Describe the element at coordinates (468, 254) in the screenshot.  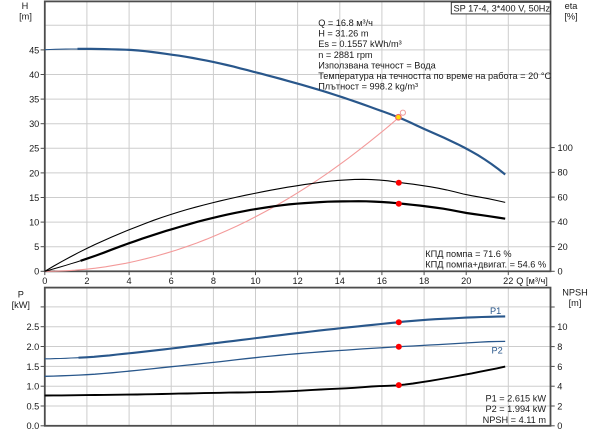
I see `svg-text: КПД помпа = 71.6 %` at that location.